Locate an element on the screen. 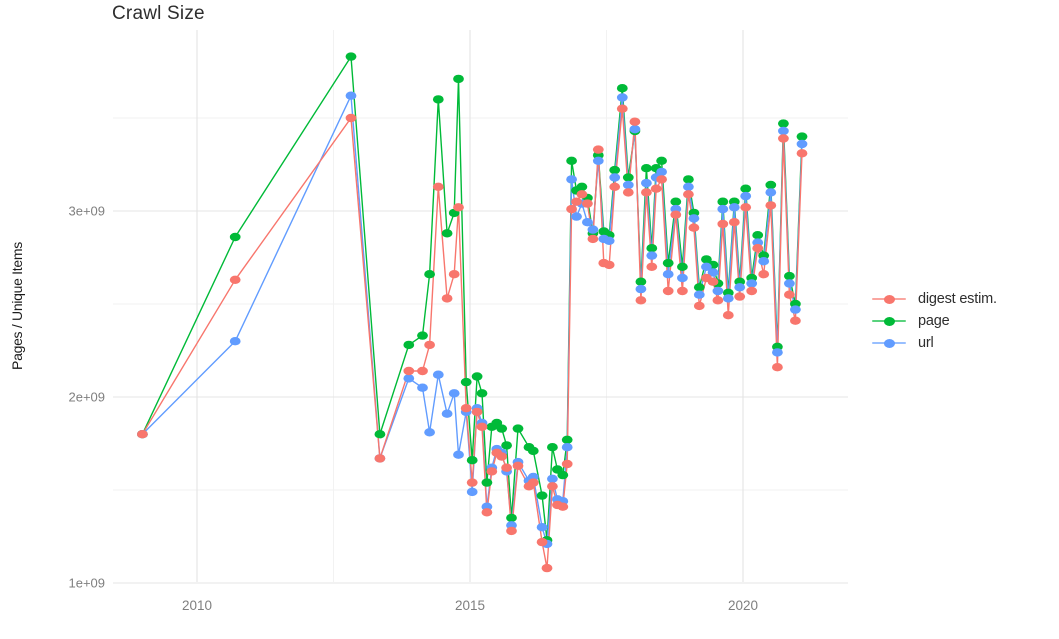  legend: digest estim. page url is located at coordinates (934, 321).